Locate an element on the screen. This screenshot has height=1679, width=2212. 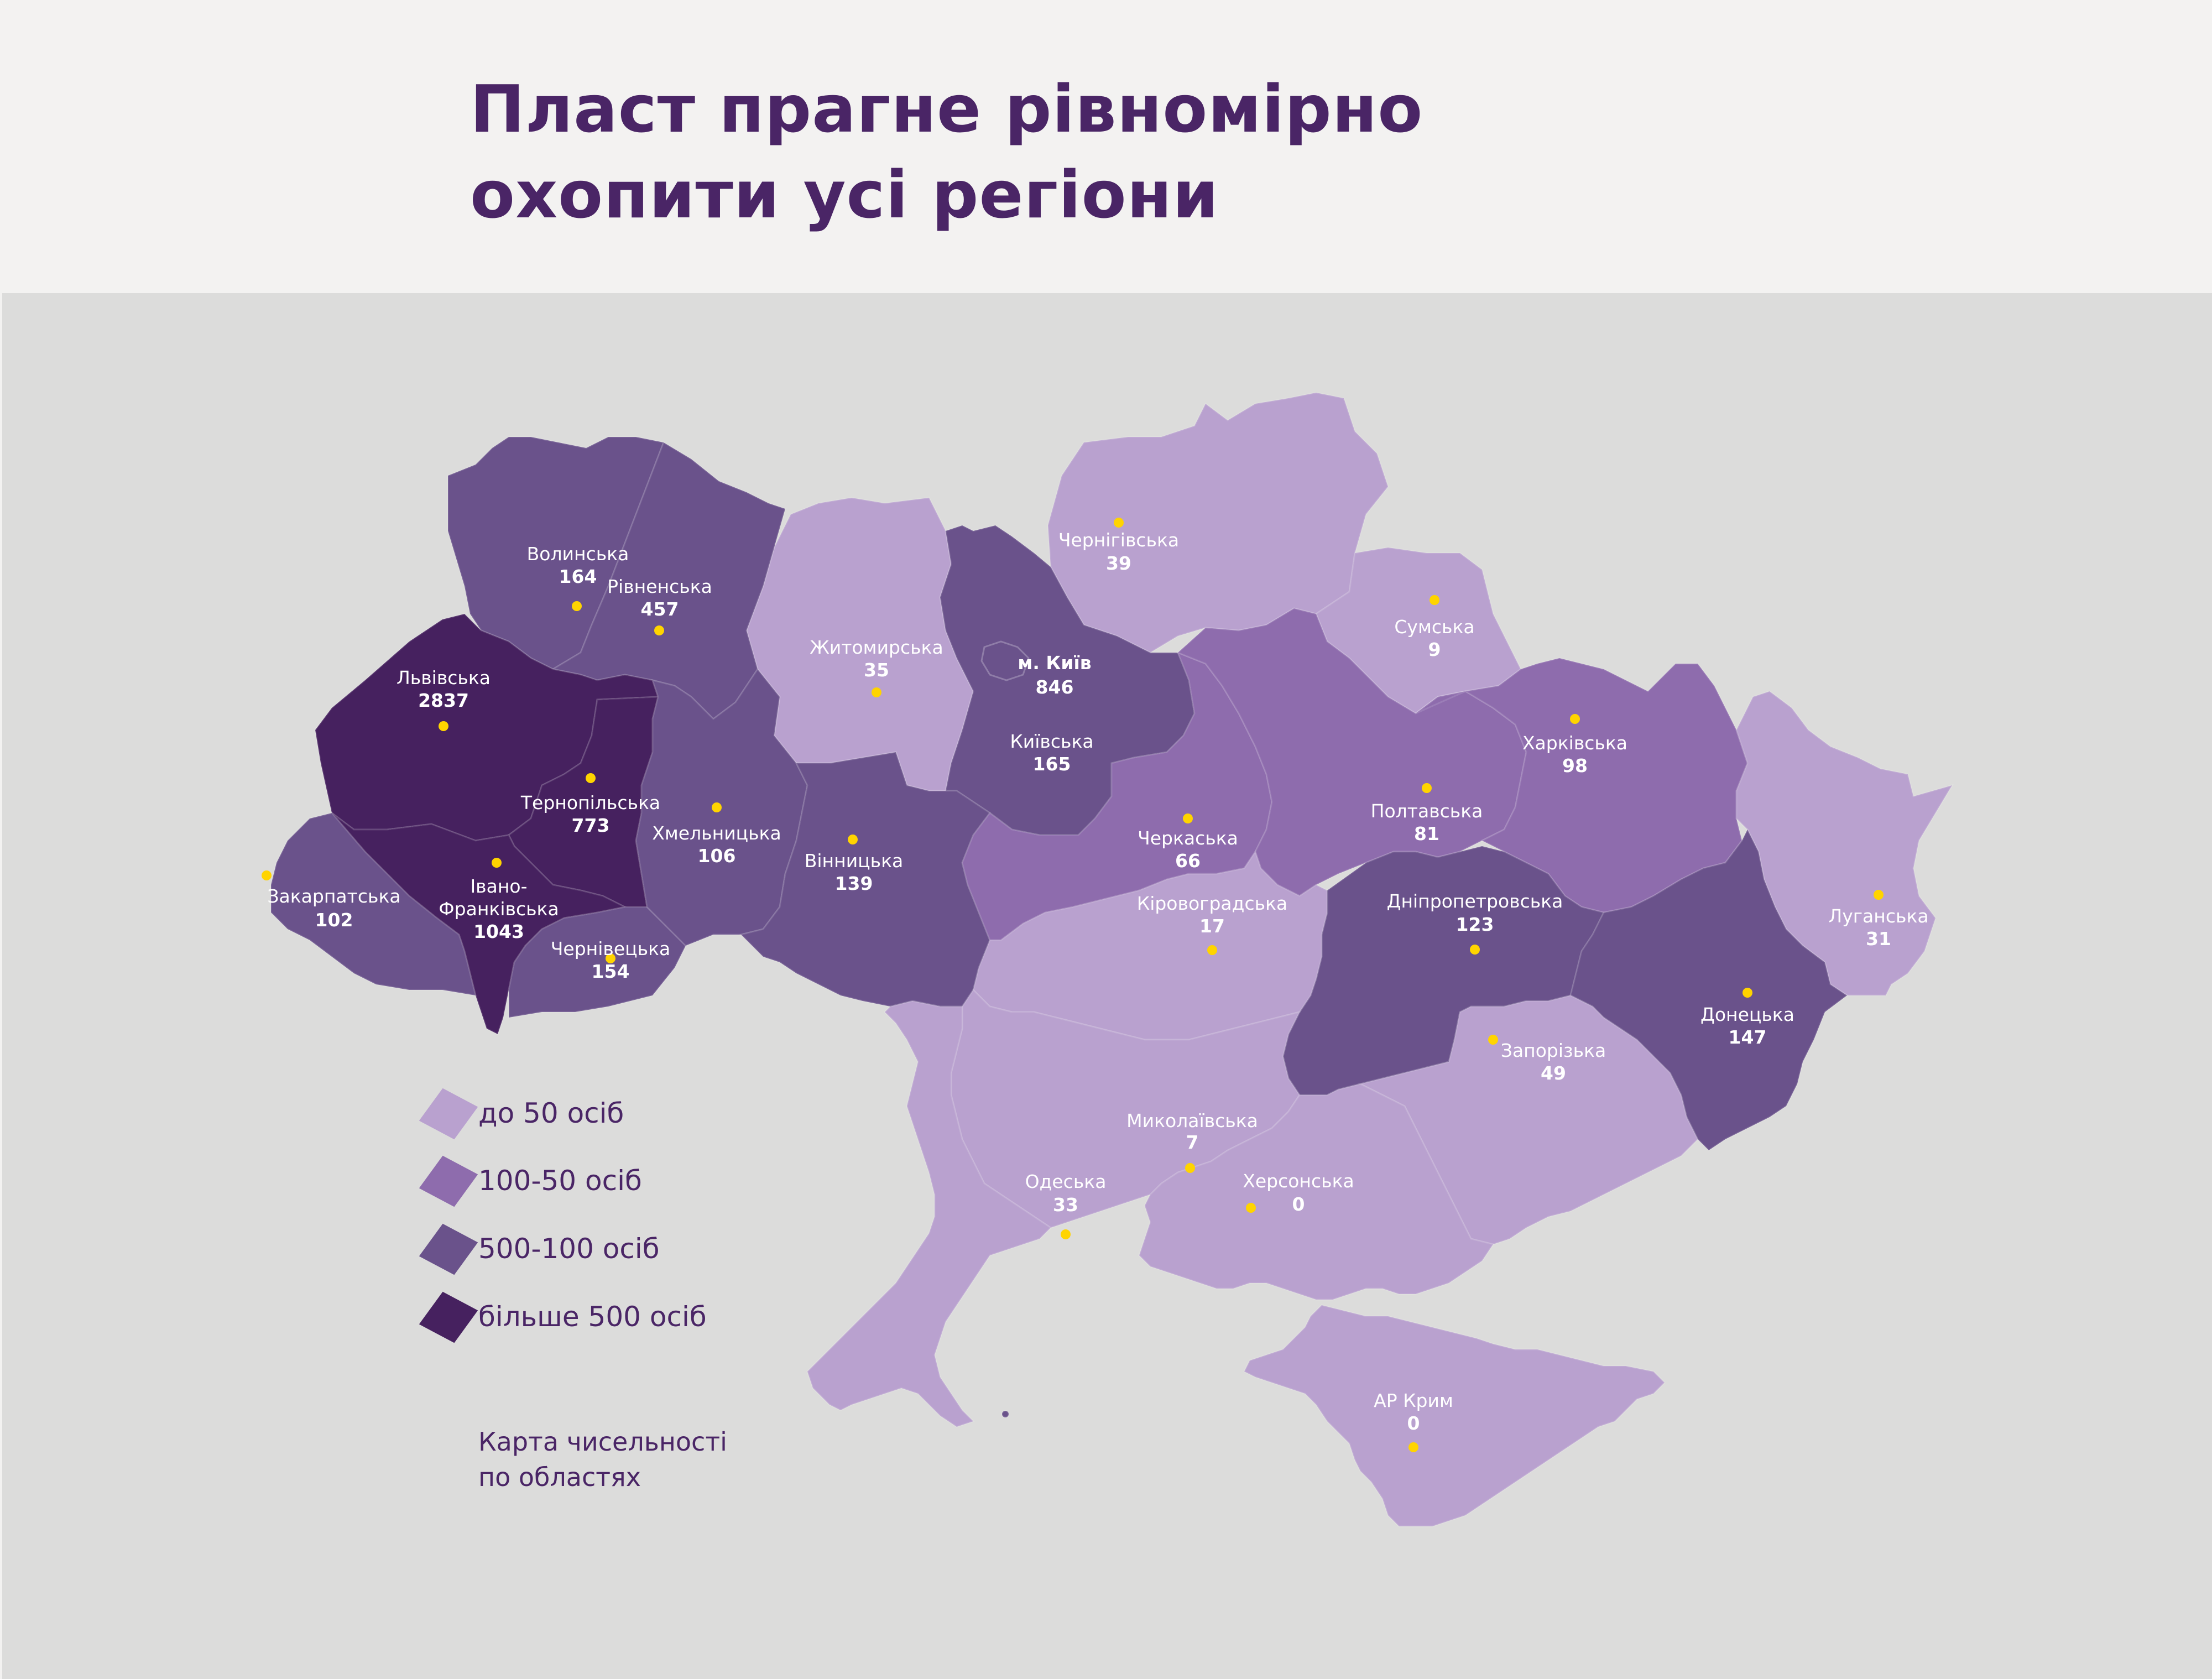
marker-sumy is located at coordinates (1434, 600).